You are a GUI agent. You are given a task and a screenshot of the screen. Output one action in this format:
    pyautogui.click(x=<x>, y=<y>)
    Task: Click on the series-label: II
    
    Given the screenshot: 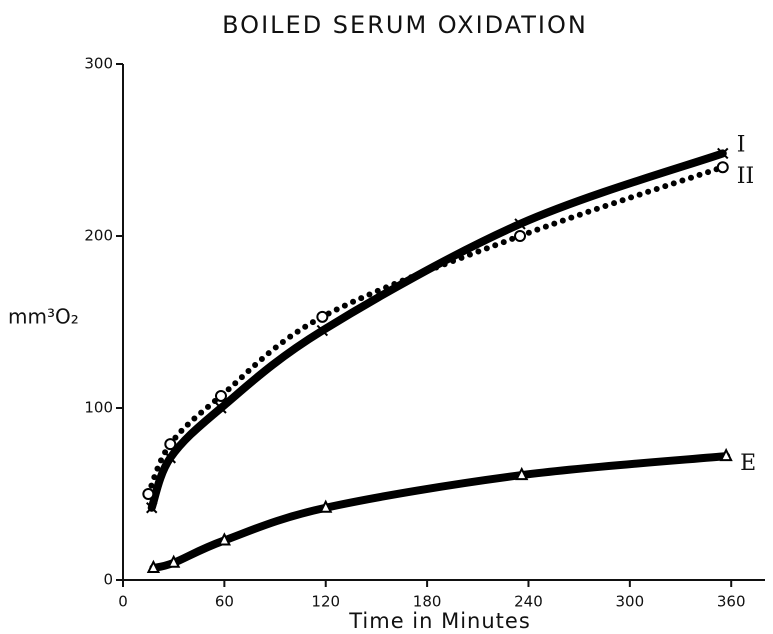 What is the action you would take?
    pyautogui.click(x=745, y=176)
    